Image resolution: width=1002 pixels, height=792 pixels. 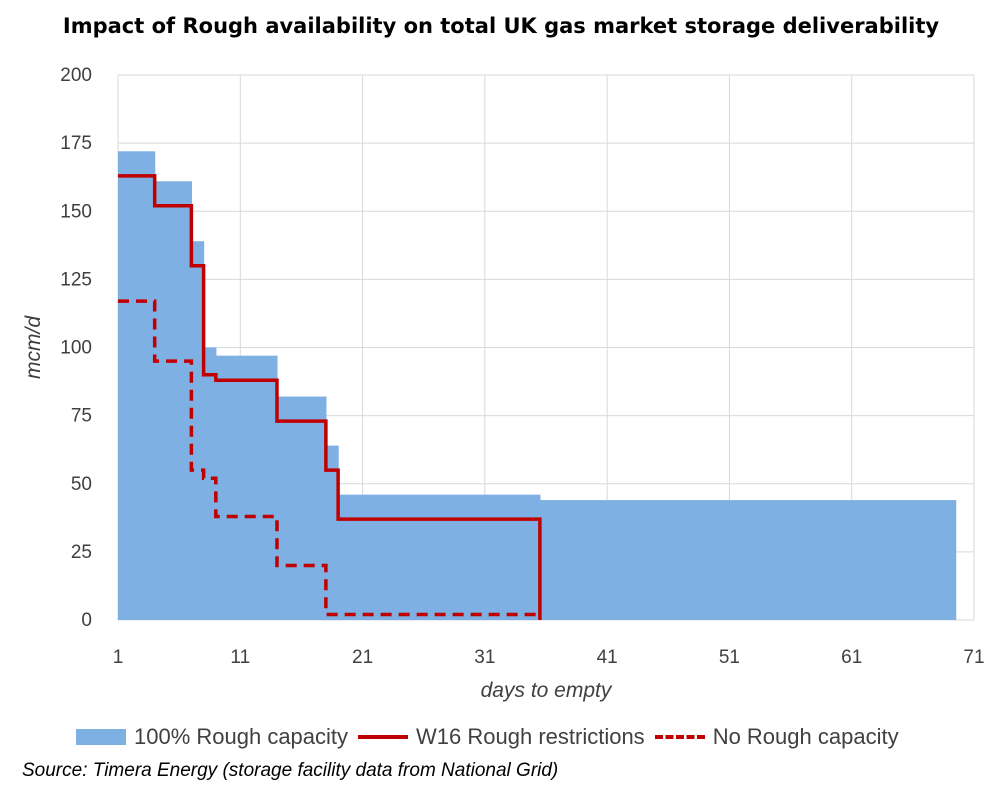 I want to click on y-tick-label: 50, so click(x=81, y=484).